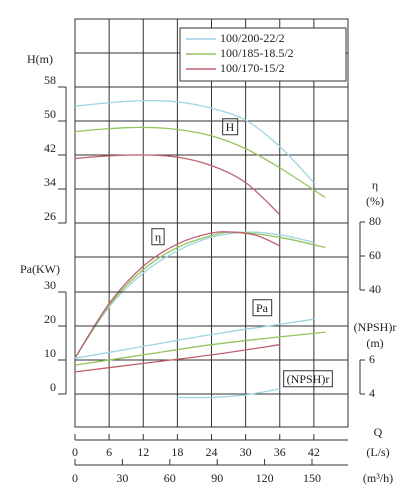  Describe the element at coordinates (143, 452) in the screenshot. I see `x-tick-label: 12` at that location.